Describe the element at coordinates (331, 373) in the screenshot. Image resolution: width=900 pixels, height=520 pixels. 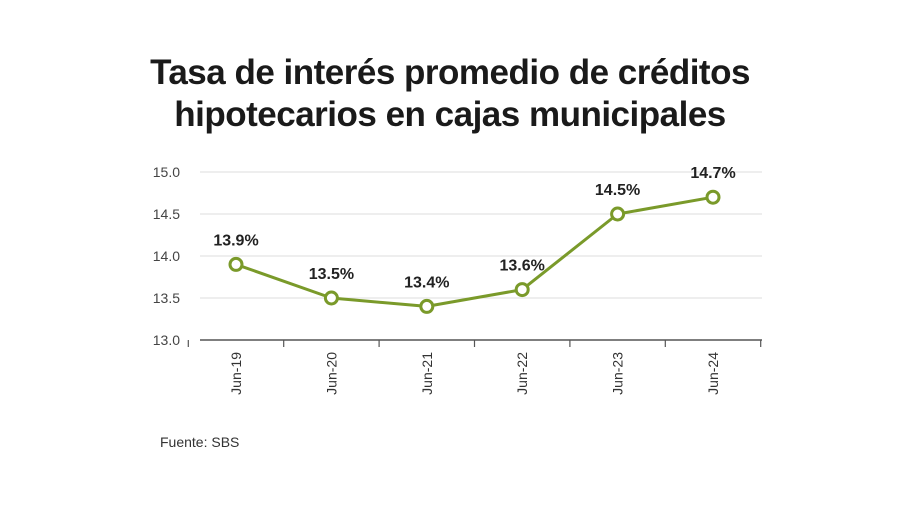
I see `x-tick-label: Jun-20` at that location.